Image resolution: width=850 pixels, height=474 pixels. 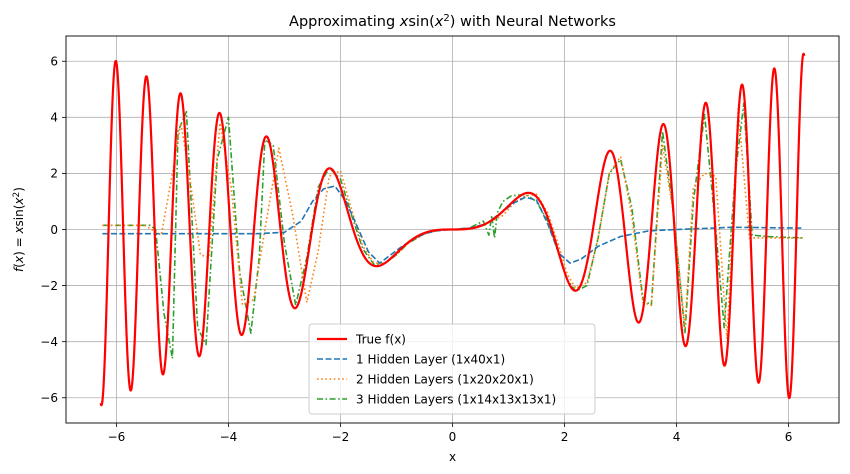 I want to click on x-tick-label: 4, so click(x=677, y=437).